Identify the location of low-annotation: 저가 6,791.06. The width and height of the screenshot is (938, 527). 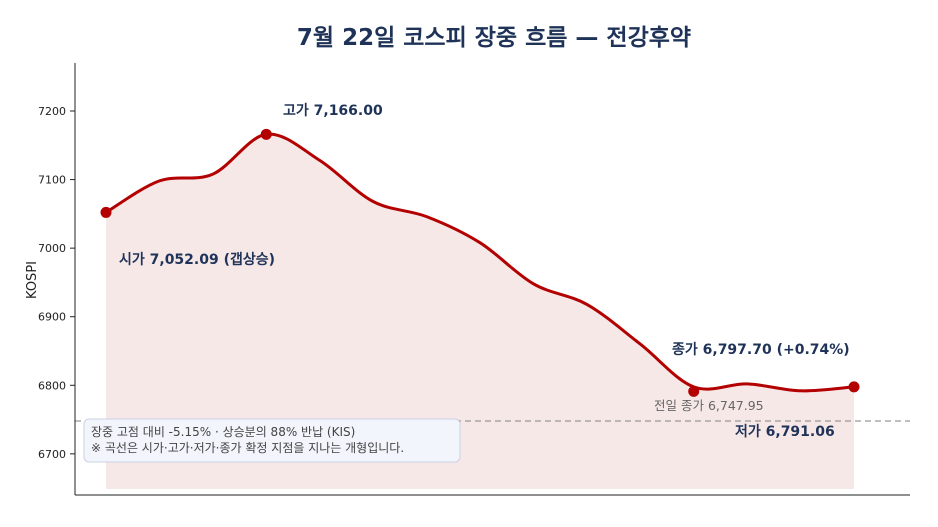
(785, 432).